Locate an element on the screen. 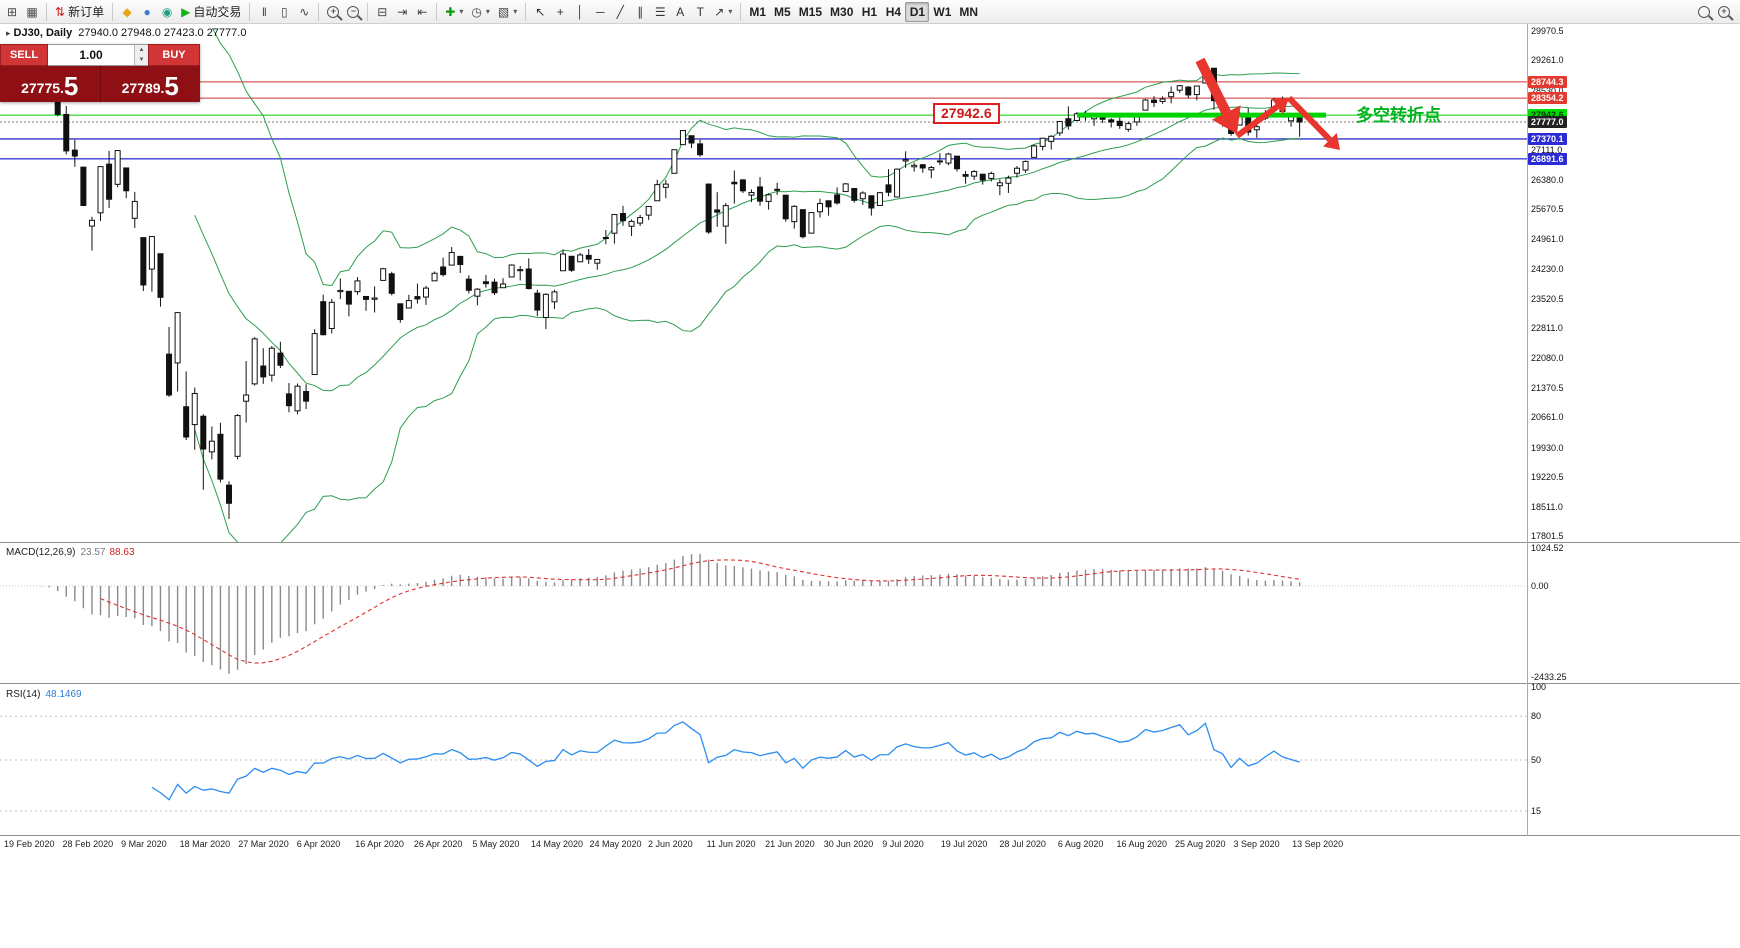 The width and height of the screenshot is (1740, 948). turning-point-note: 多空转折点 is located at coordinates (1398, 115).